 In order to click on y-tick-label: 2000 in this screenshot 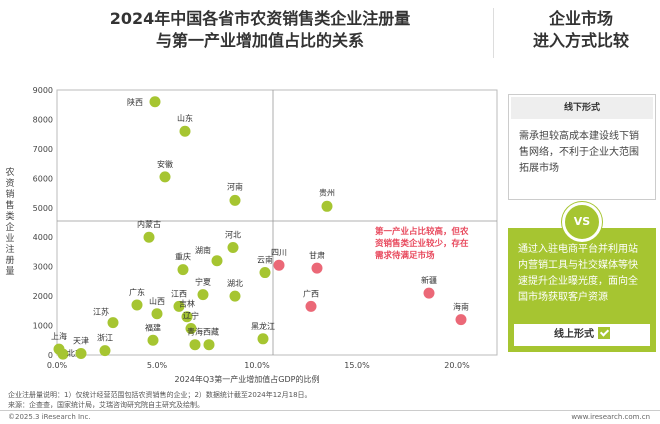, I will do `click(43, 296)`.